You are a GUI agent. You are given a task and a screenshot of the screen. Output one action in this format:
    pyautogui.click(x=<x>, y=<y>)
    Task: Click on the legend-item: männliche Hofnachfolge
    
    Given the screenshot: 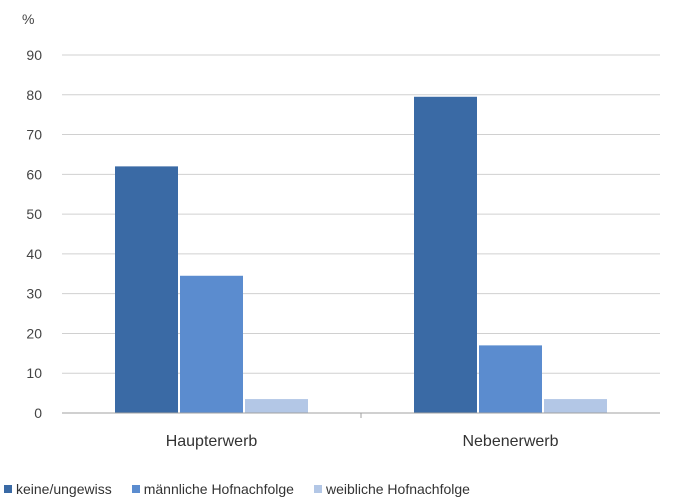 What is the action you would take?
    pyautogui.click(x=212, y=489)
    